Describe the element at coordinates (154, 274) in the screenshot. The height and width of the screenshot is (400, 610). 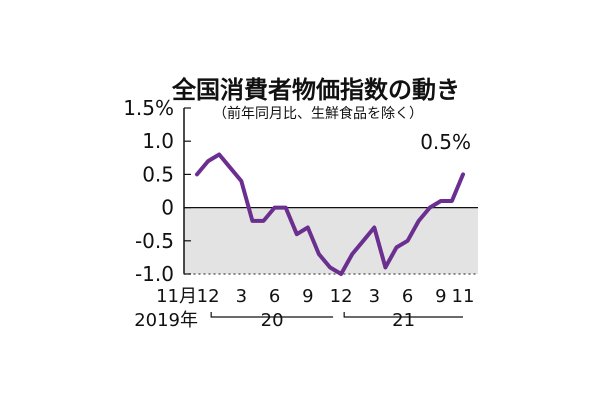
I see `y-tick-label: -1.0` at that location.